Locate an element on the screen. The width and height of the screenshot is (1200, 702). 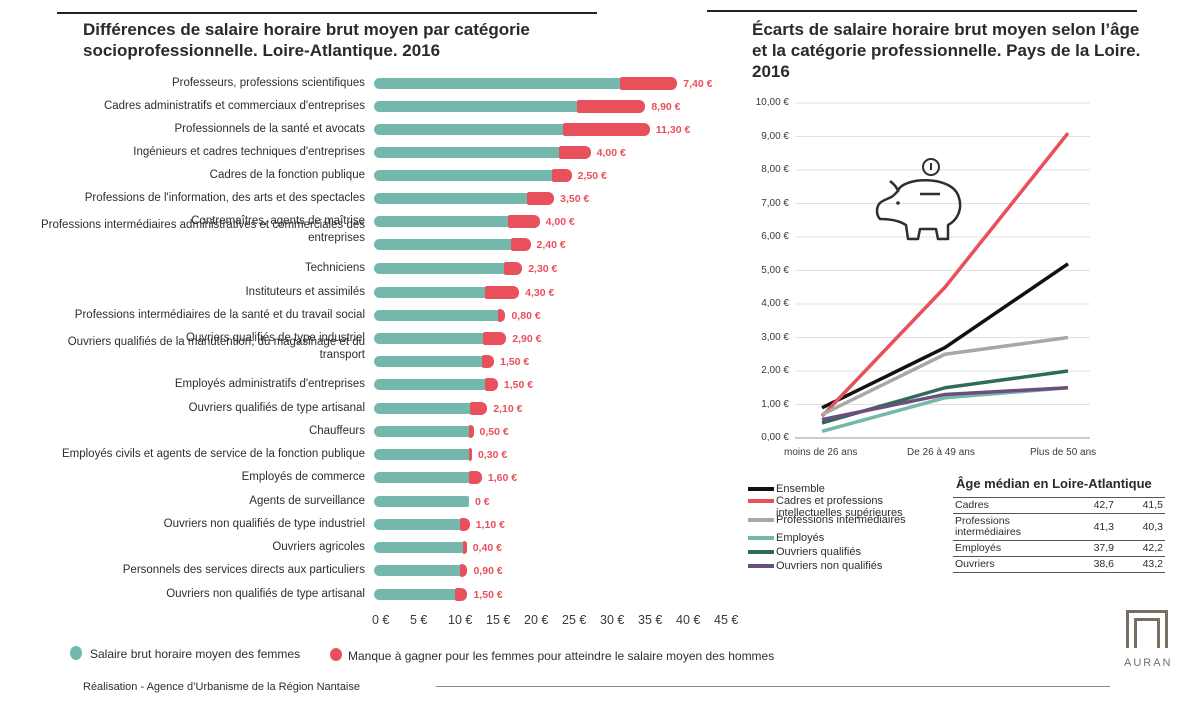
piggy-bank-icon is located at coordinates (918, 199).